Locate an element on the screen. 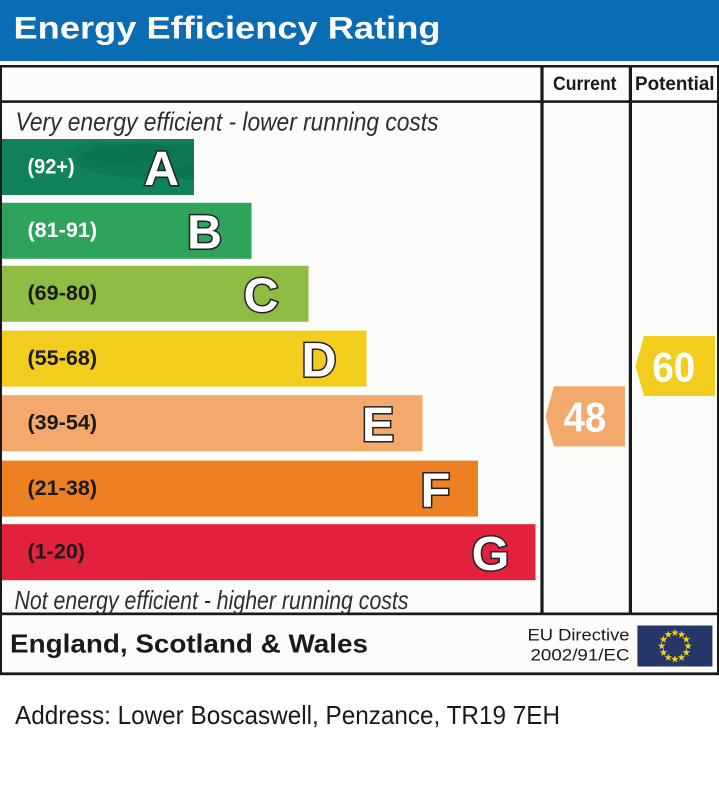 This screenshot has height=805, width=719. svg-text: (81-91) is located at coordinates (63, 230).